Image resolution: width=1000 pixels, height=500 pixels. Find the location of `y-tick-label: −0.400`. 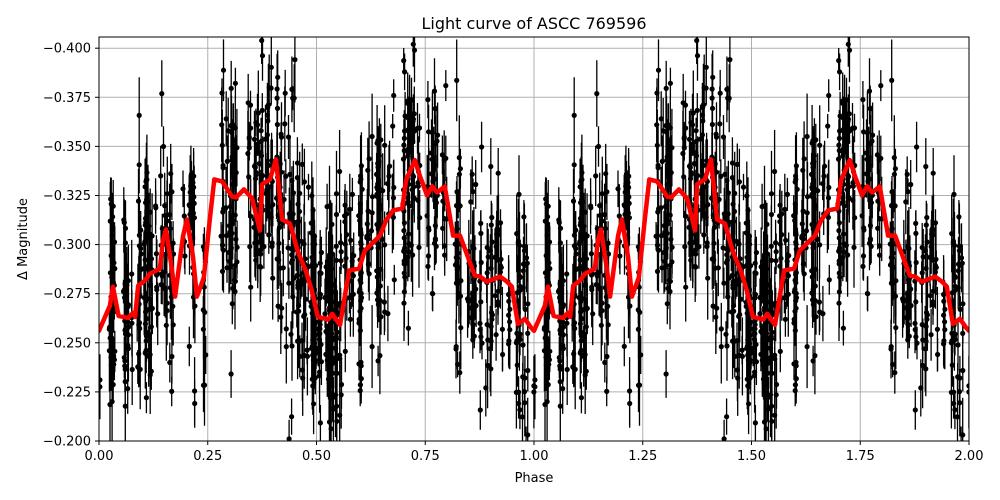

y-tick-label: −0.400 is located at coordinates (67, 49).